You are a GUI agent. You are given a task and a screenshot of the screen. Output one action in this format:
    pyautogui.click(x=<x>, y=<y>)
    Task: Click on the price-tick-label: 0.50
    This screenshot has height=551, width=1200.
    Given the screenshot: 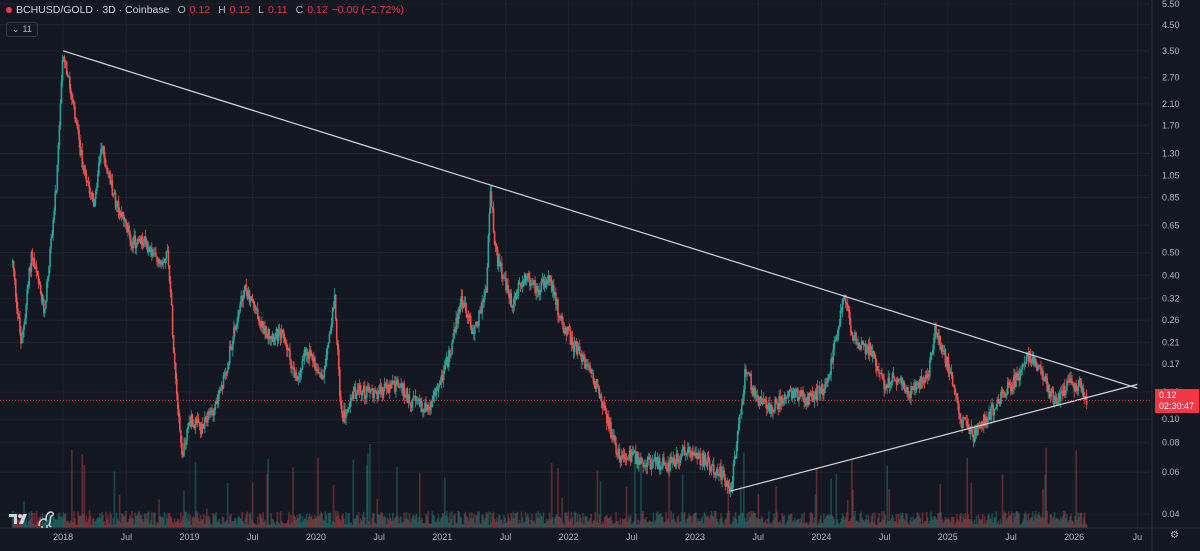 What is the action you would take?
    pyautogui.click(x=1171, y=252)
    